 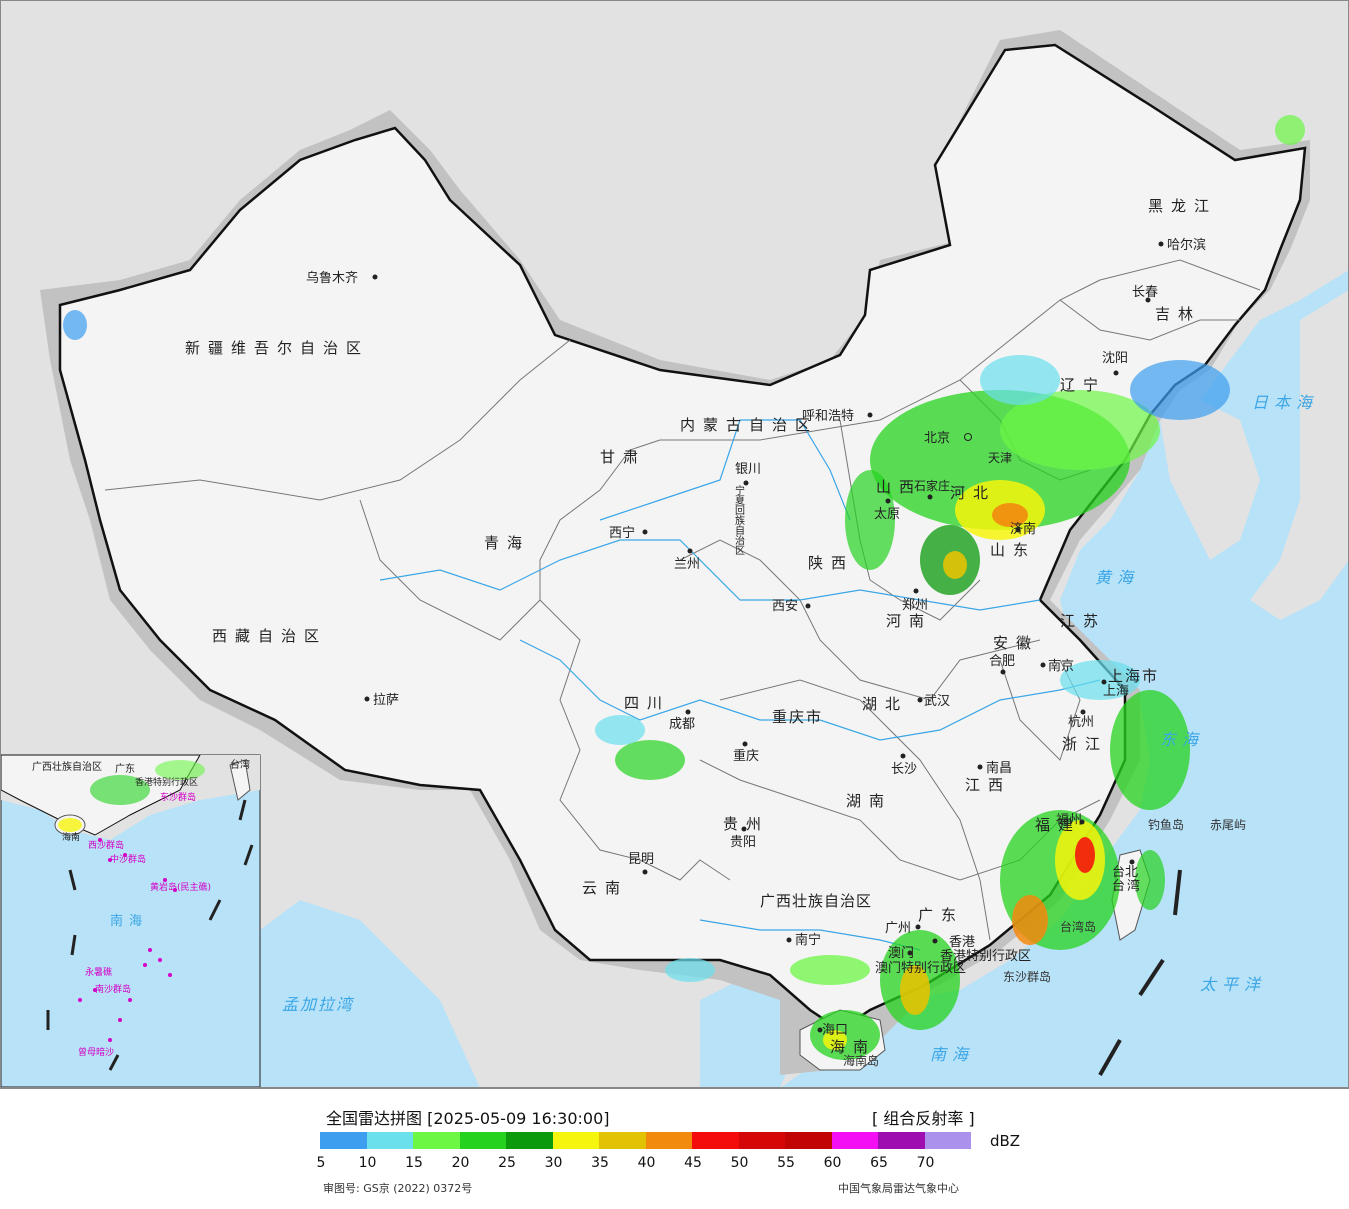 I want to click on city-yinchuan: 银川, so click(x=748, y=469).